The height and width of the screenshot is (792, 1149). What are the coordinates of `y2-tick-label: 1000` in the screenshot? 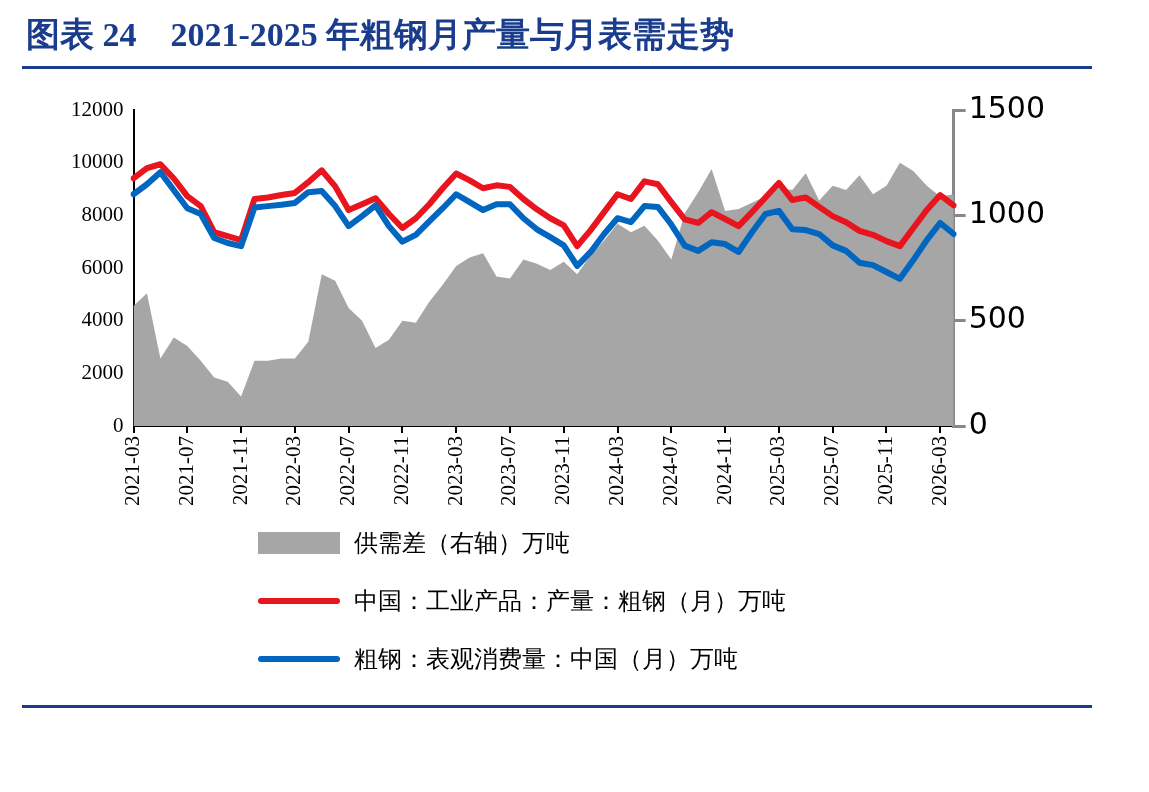 It's located at (1007, 213).